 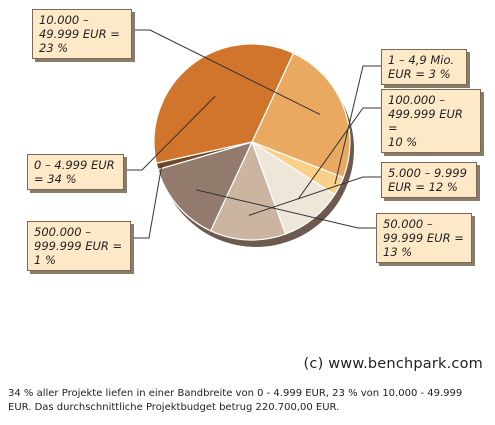 I want to click on slice-label-500000-999999: 500.000 – 999.999 EUR = 1 %, so click(x=79, y=246).